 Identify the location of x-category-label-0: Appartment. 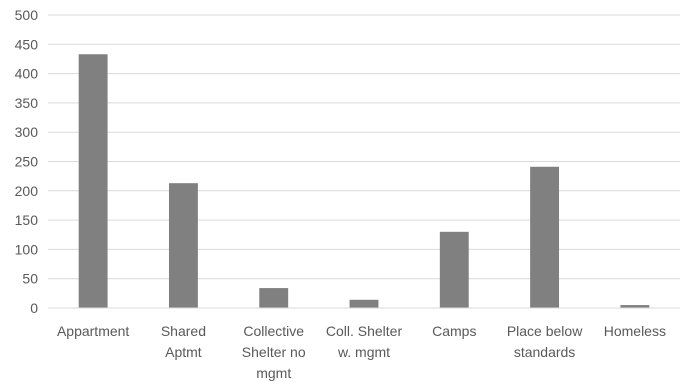
(93, 331).